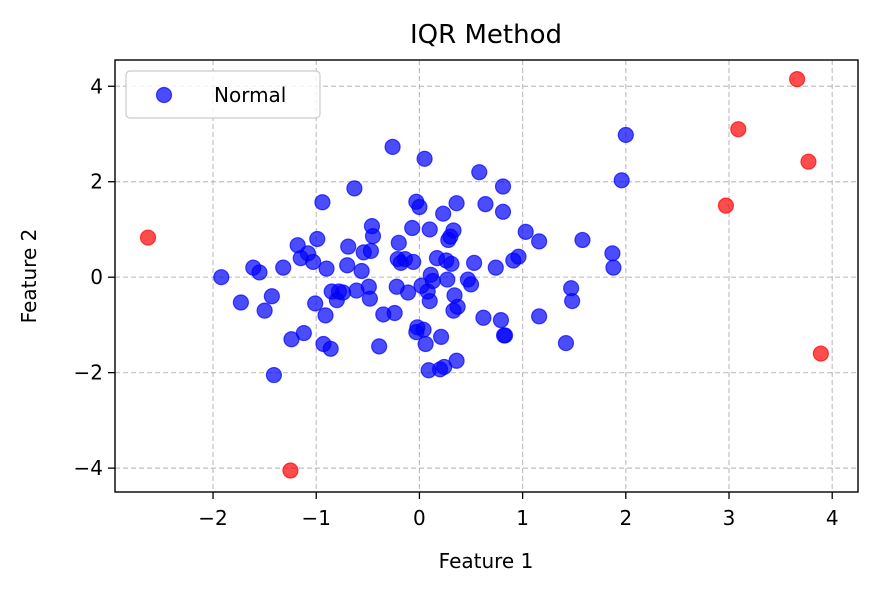  Describe the element at coordinates (96, 86) in the screenshot. I see `y-tick-label: 4` at that location.